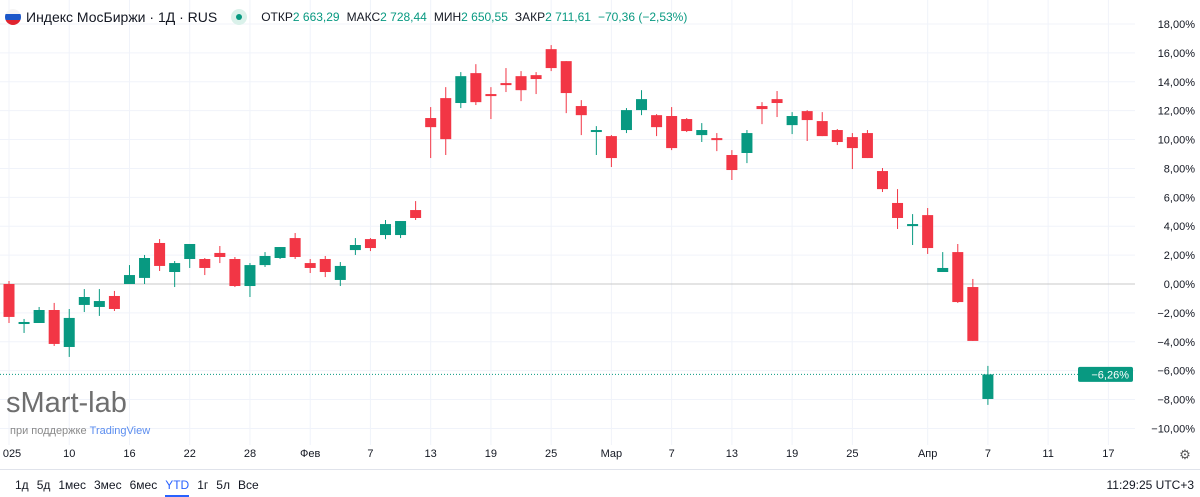  What do you see at coordinates (642, 17) in the screenshot?
I see `change-value: −70,36 (−2,53%)` at bounding box center [642, 17].